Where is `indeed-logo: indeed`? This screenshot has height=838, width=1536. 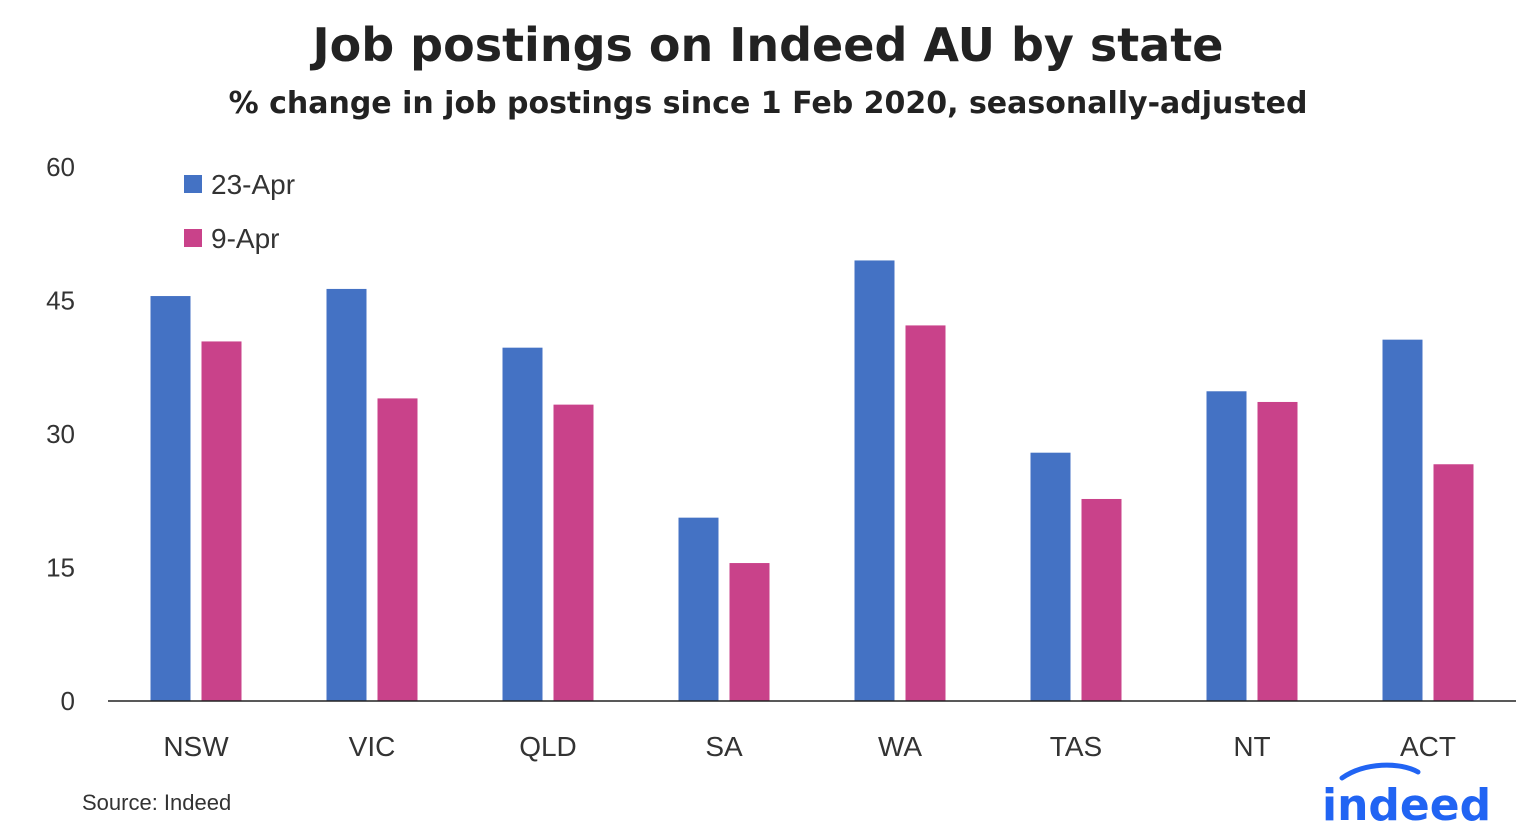 indeed-logo: indeed is located at coordinates (1406, 796).